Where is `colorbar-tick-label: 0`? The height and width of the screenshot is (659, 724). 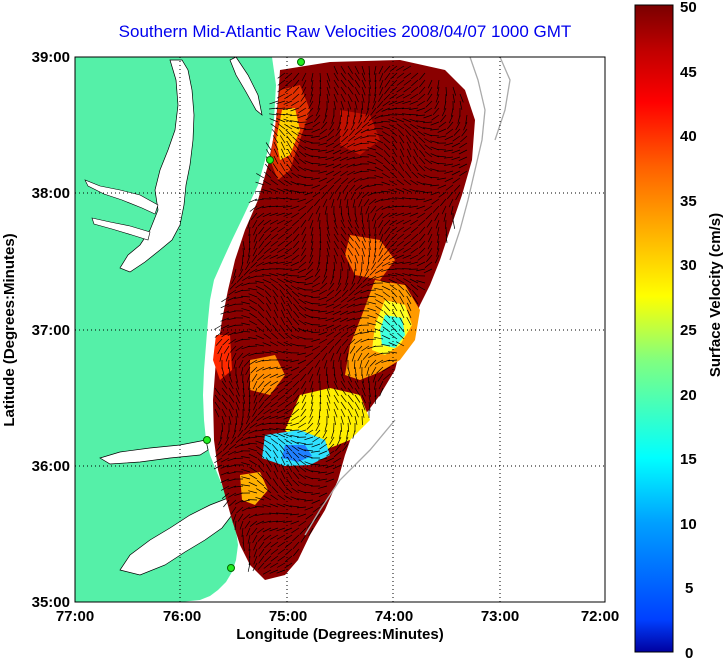
colorbar-tick-label: 0 is located at coordinates (689, 652).